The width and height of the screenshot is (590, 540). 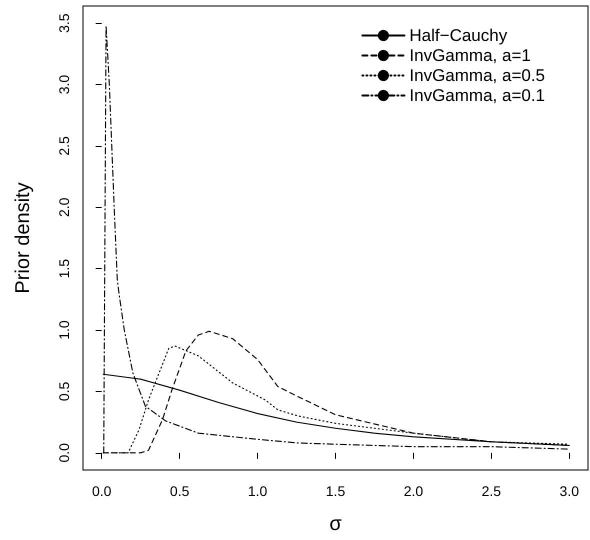 What do you see at coordinates (64, 84) in the screenshot?
I see `y-tick-label: 3.0` at bounding box center [64, 84].